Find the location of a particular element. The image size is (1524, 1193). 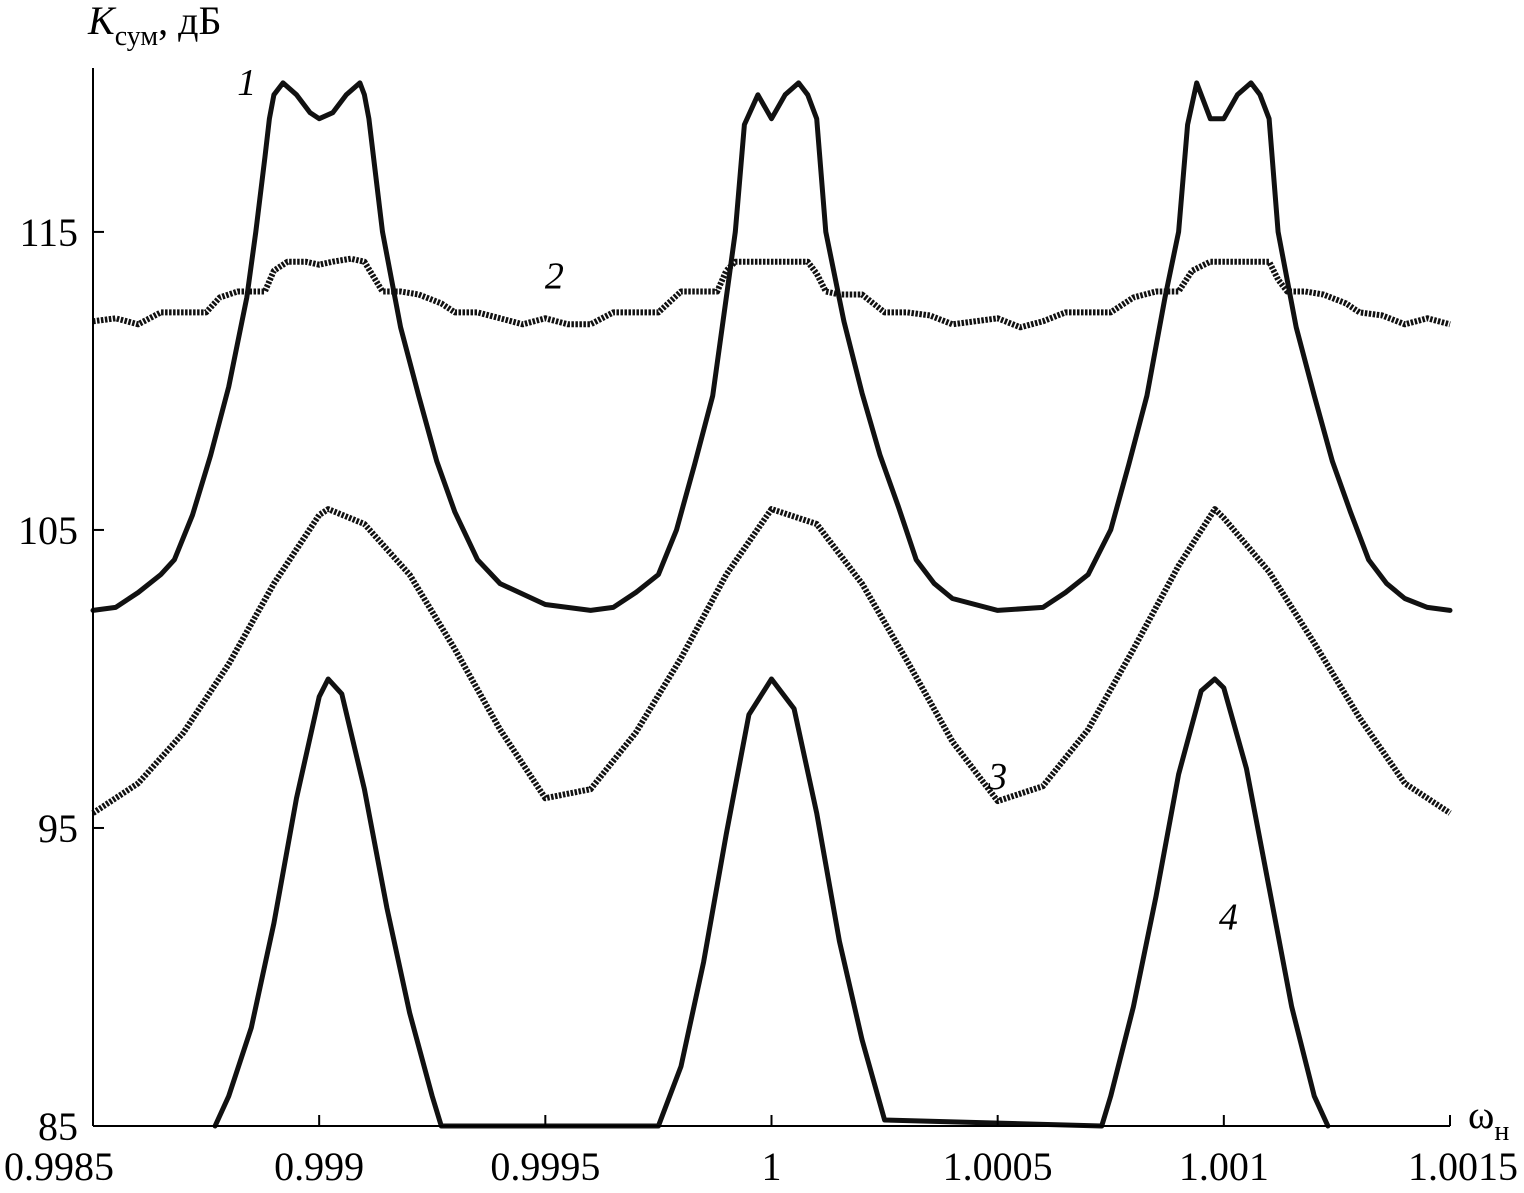

x-tick-label: 1.0015 is located at coordinates (1463, 1166).